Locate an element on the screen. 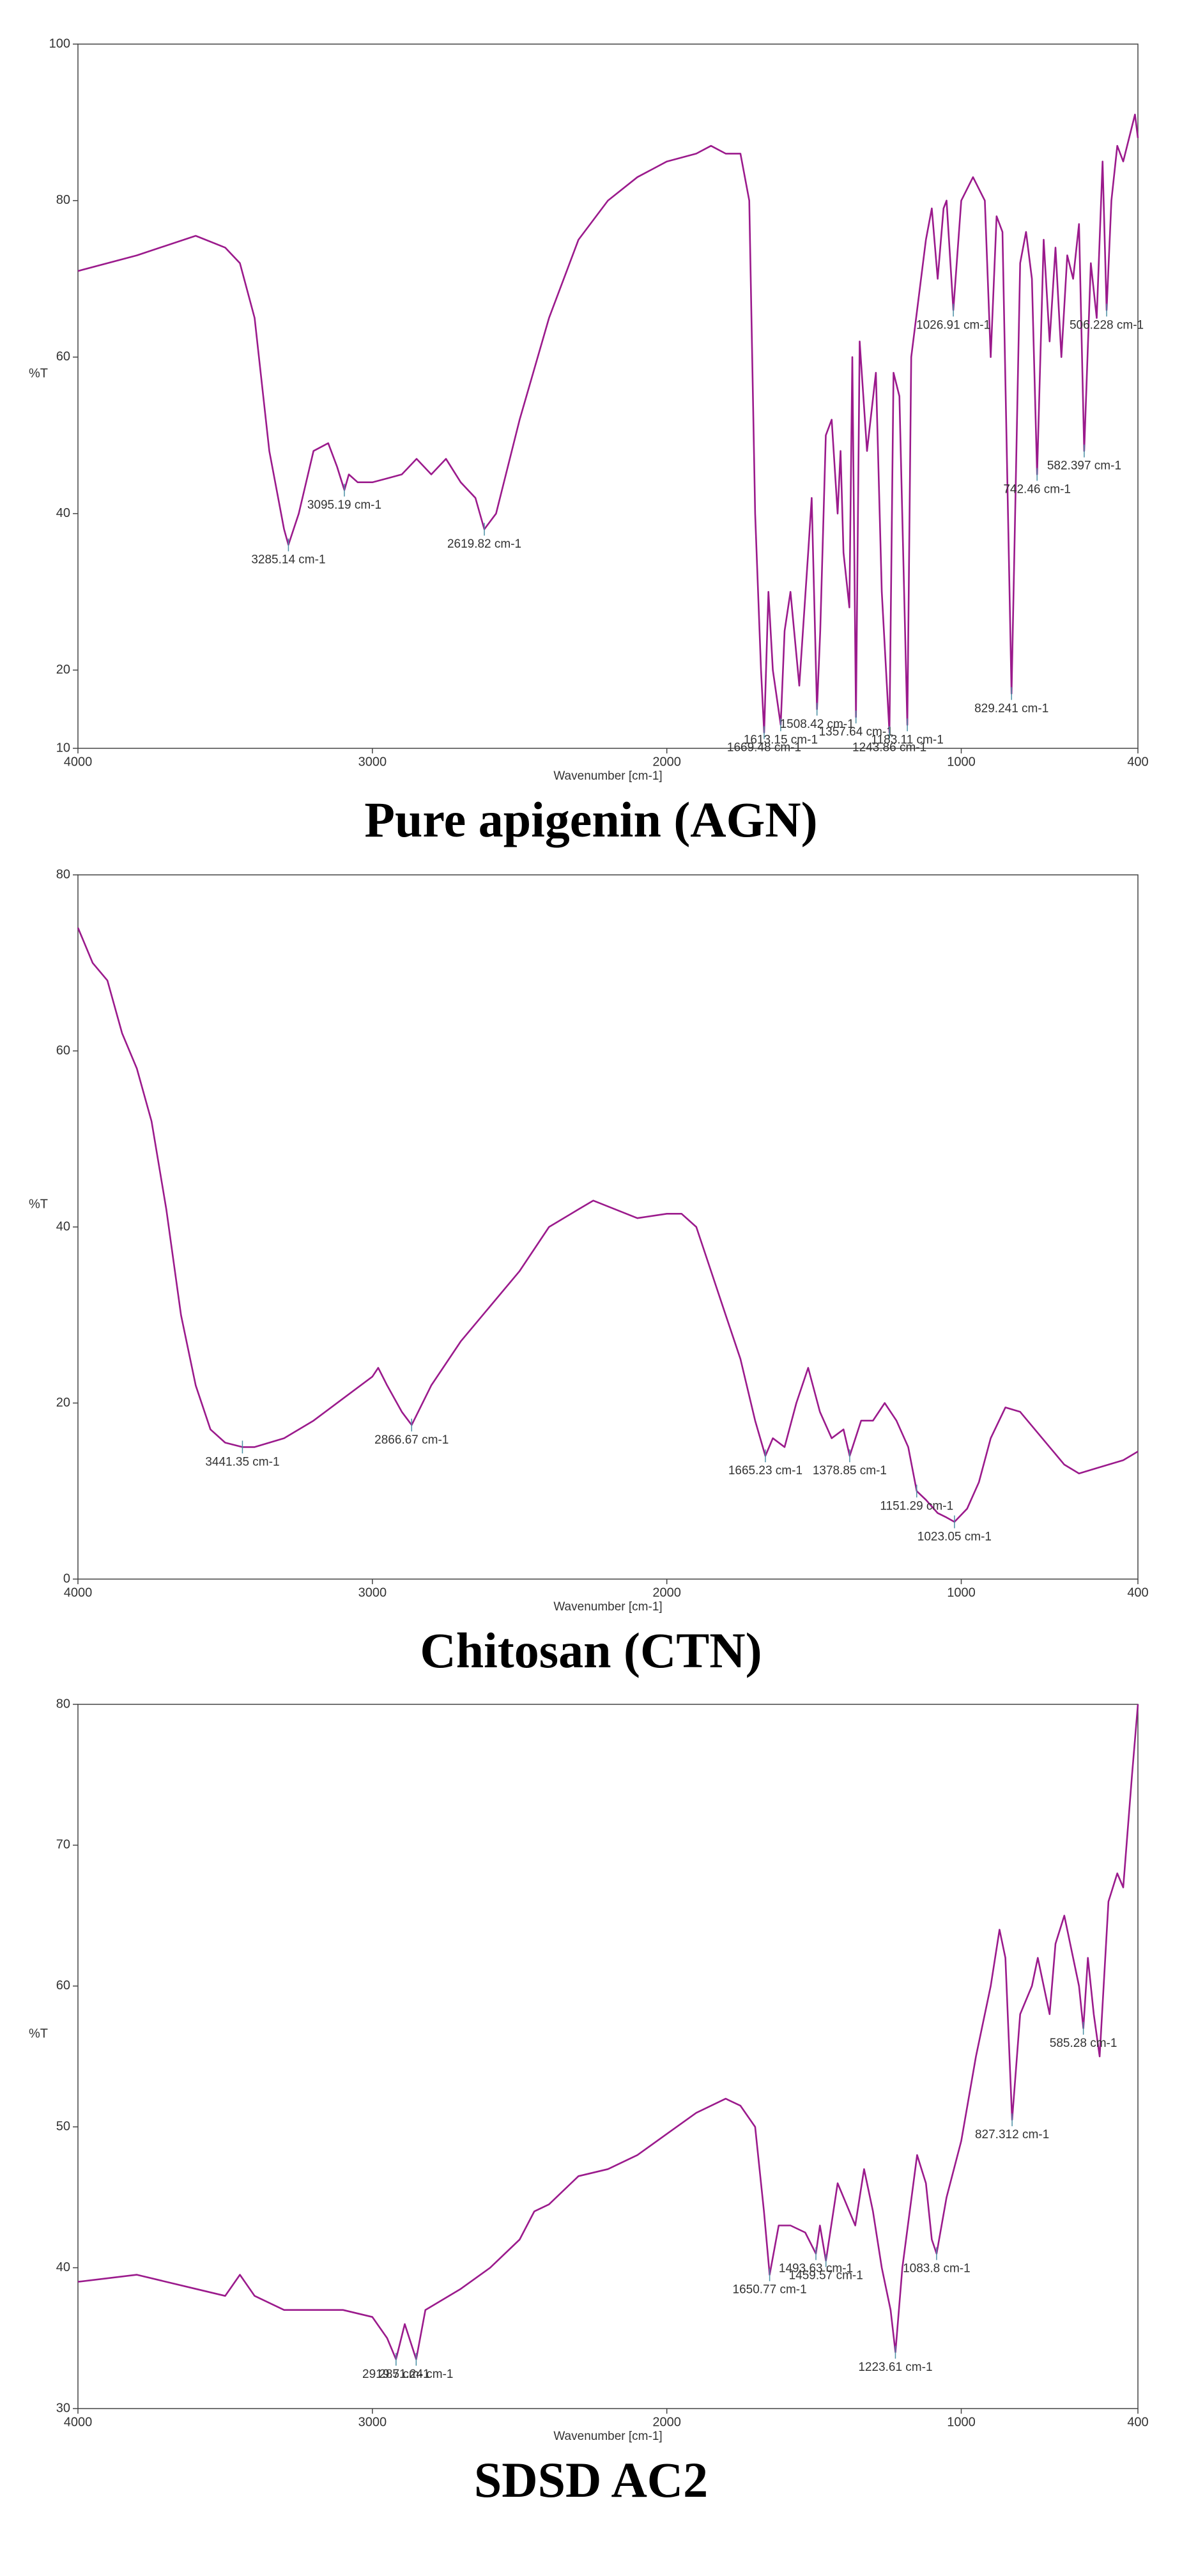 The width and height of the screenshot is (1182, 2576). peak-label: 1493.63 cm-1 is located at coordinates (816, 2269).